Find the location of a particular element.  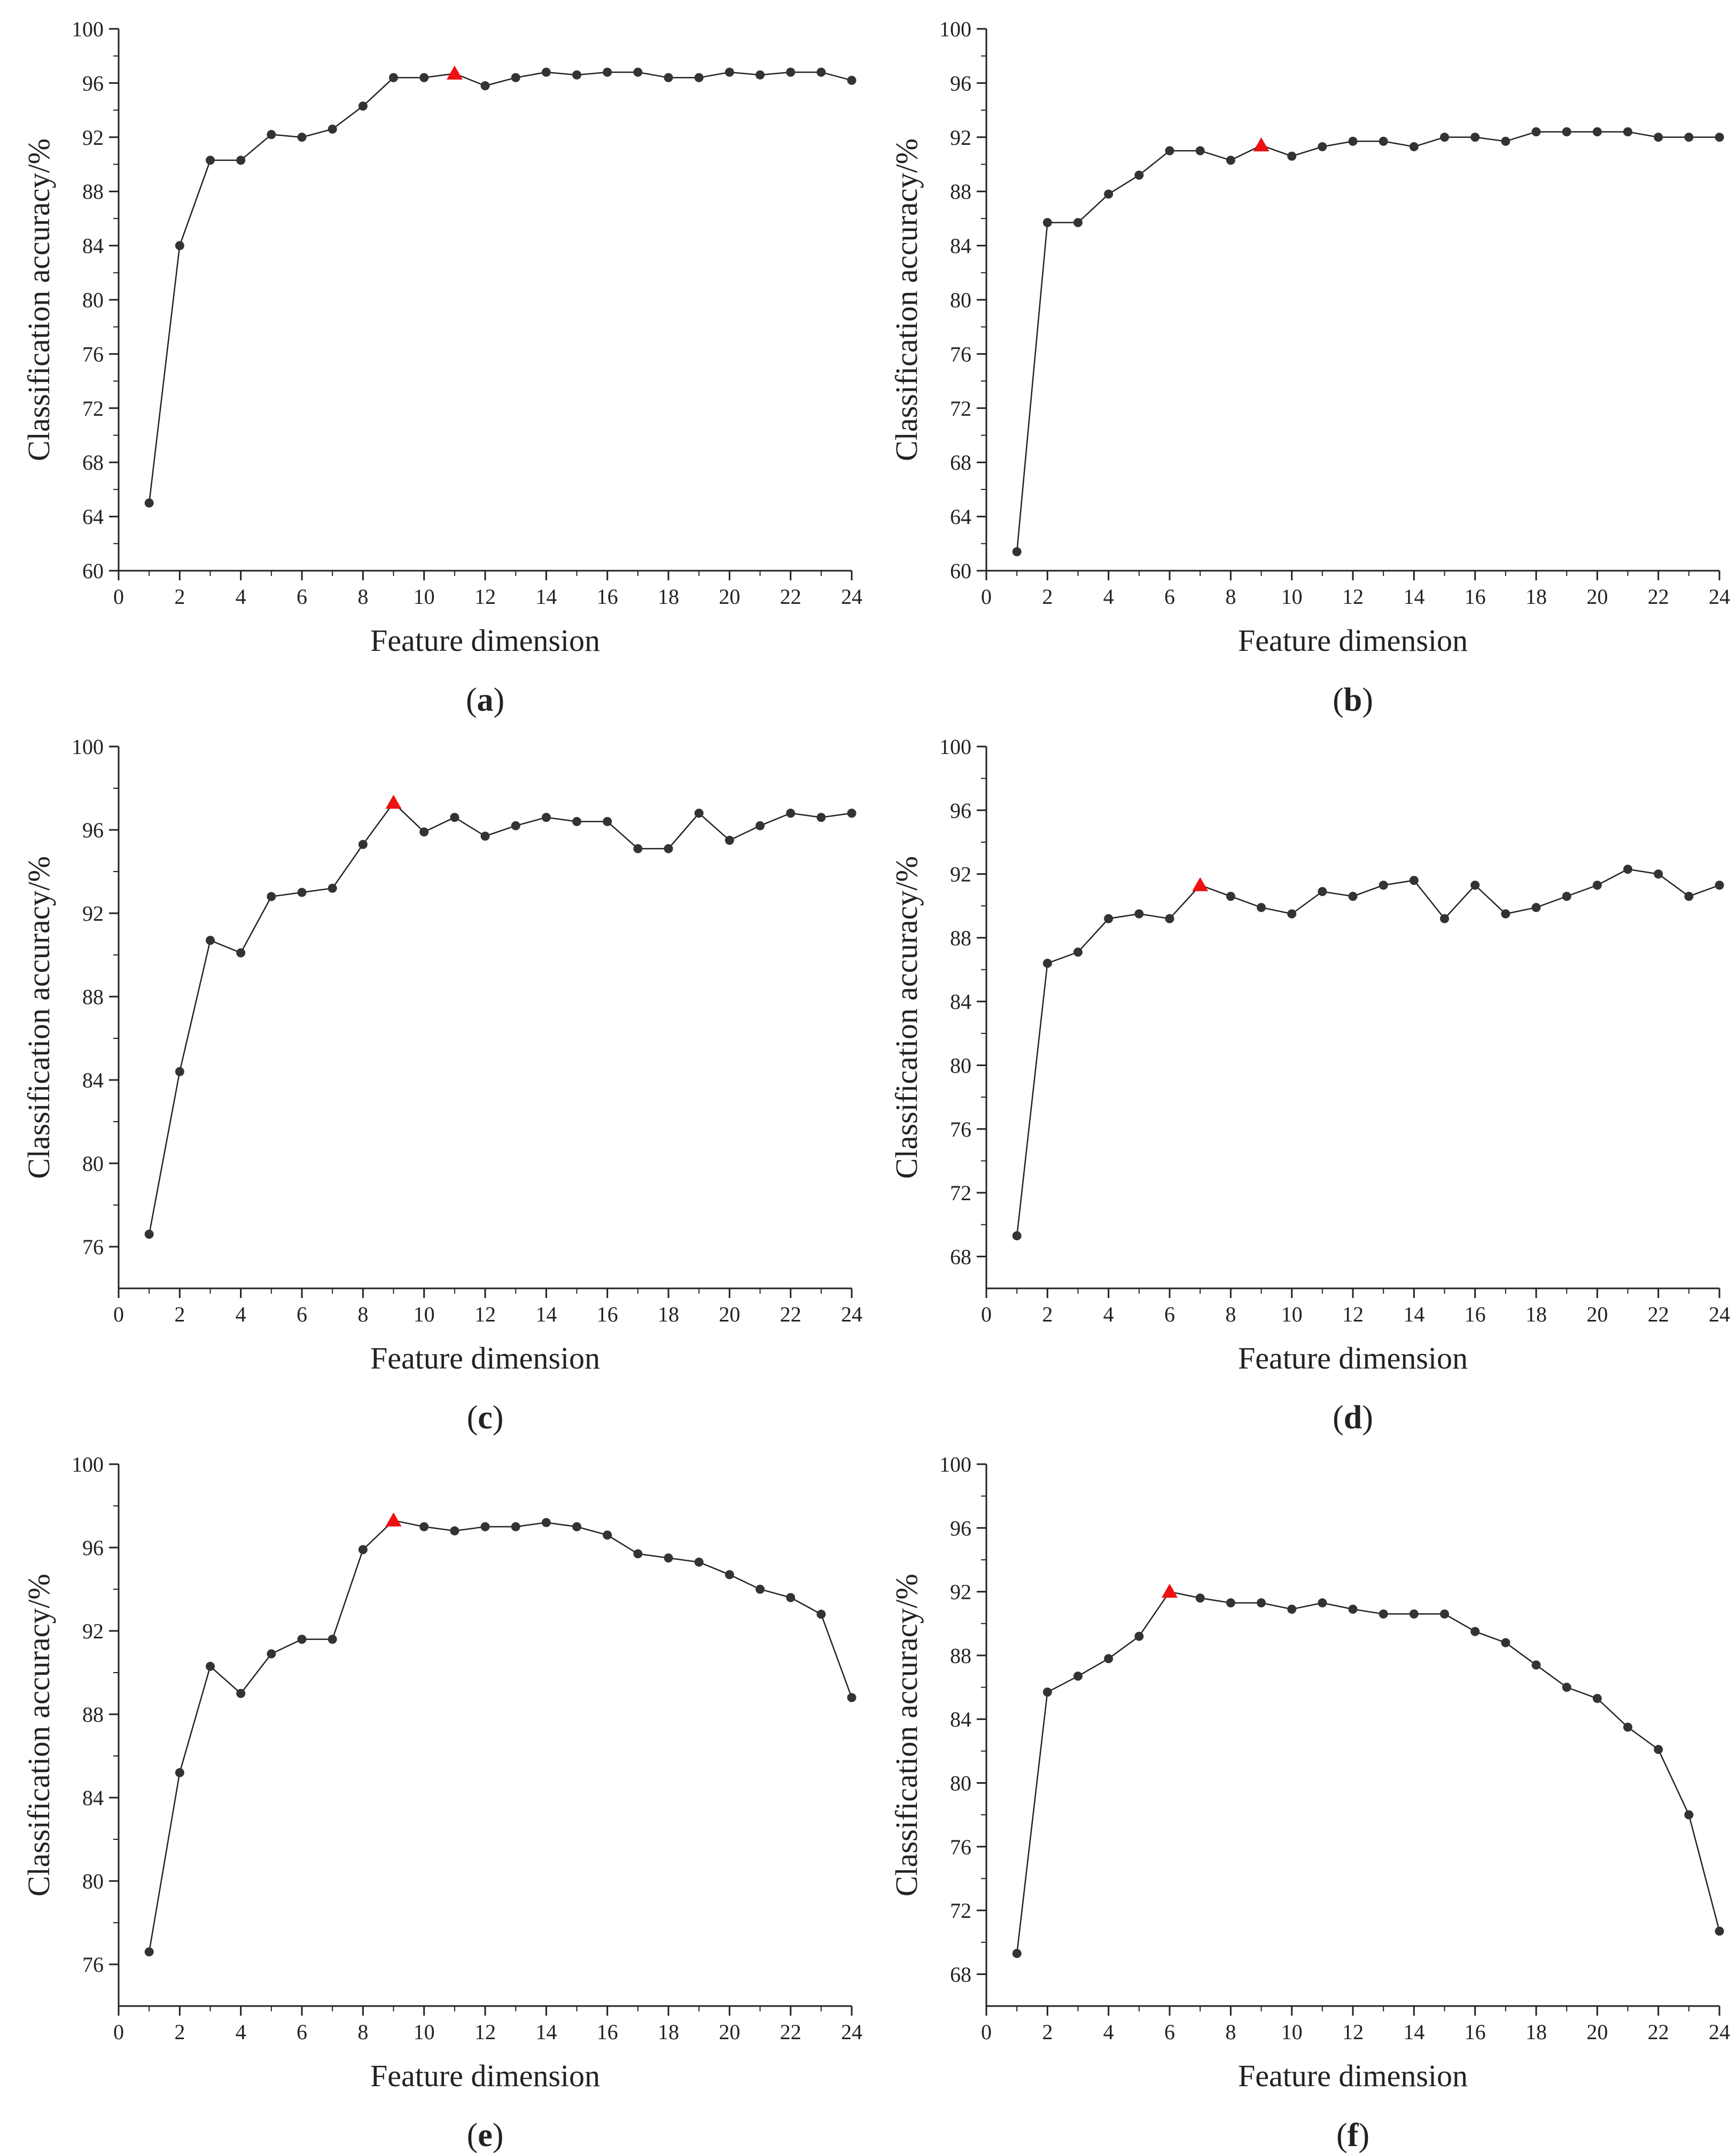

panel-caption: (f) is located at coordinates (1353, 2135).